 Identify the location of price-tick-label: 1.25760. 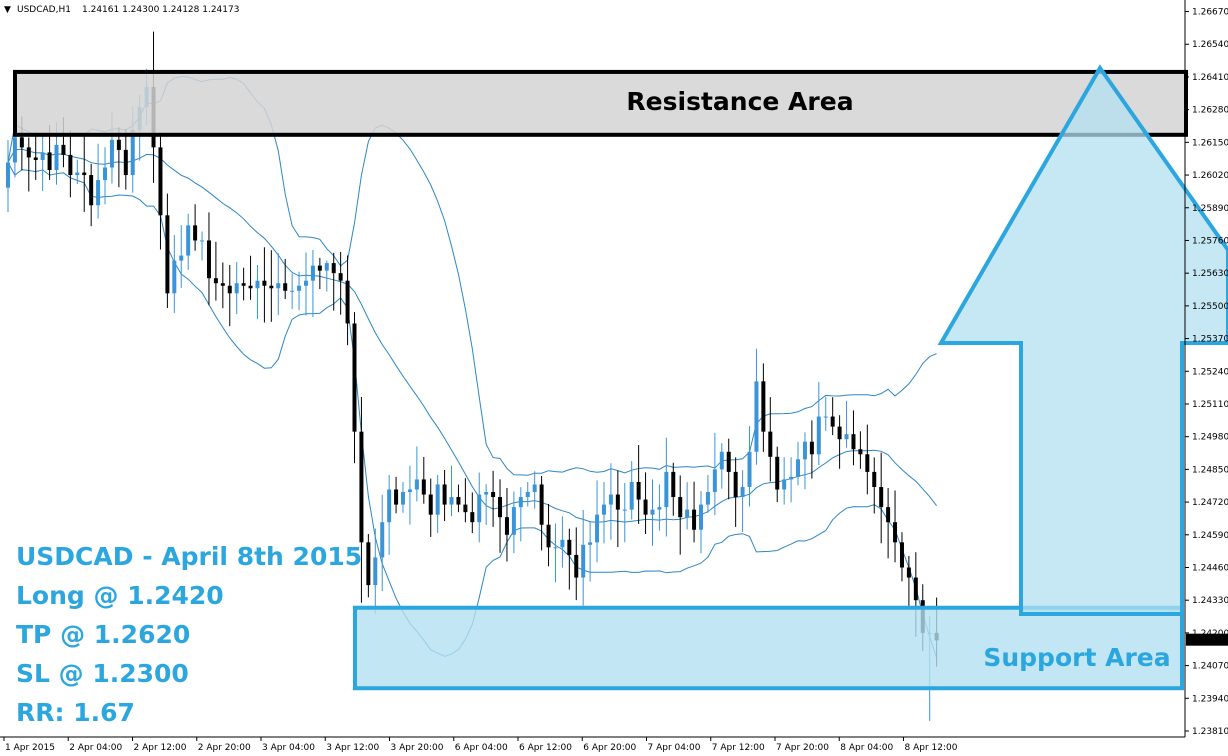
(1210, 241).